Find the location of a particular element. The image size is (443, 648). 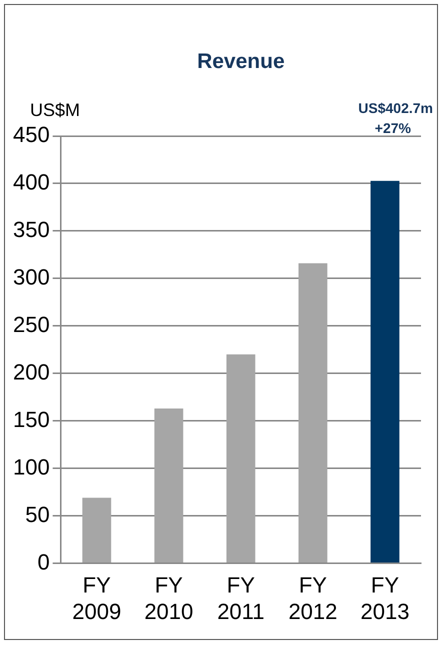

y-tick-label: 350 is located at coordinates (31, 229).